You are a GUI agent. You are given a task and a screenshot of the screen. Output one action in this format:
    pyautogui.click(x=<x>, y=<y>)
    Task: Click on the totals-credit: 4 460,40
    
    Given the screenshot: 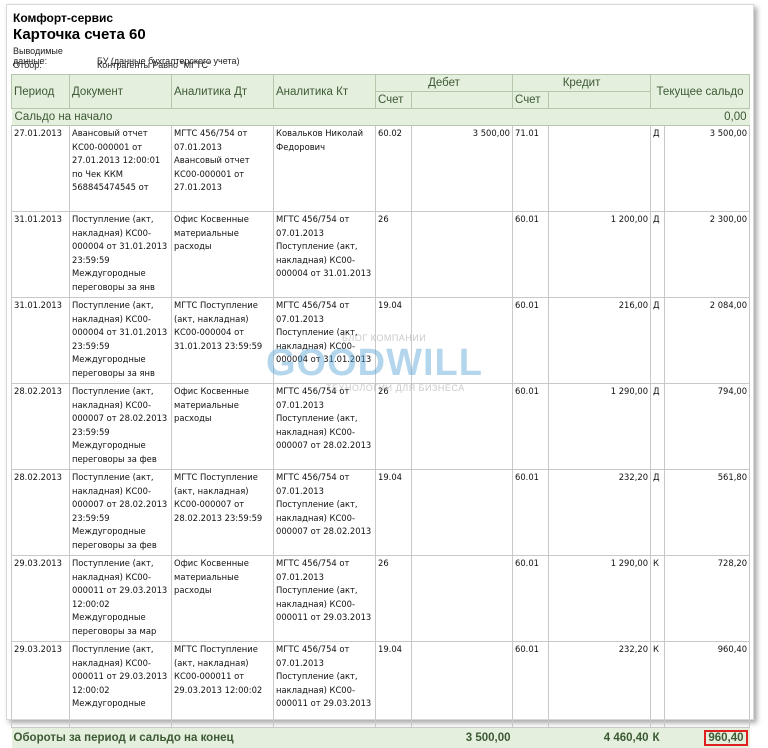 What is the action you would take?
    pyautogui.click(x=582, y=738)
    